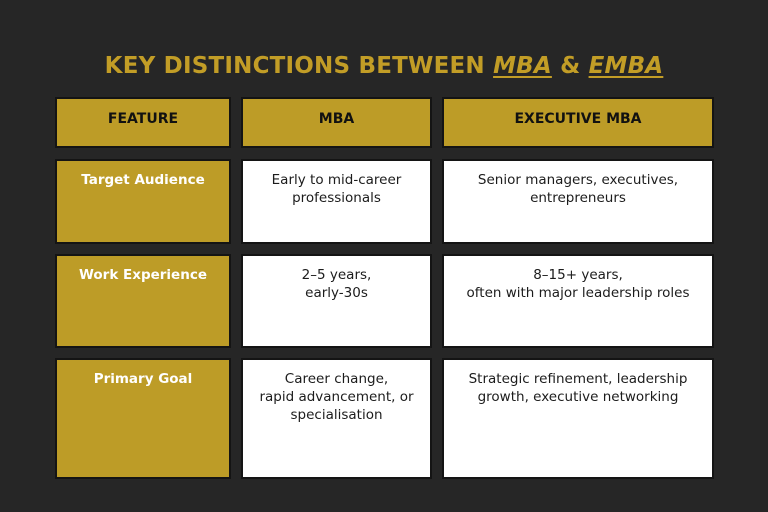 The width and height of the screenshot is (768, 512). I want to click on cell-target-audience-mba: Early to mid-career professionals, so click(336, 201).